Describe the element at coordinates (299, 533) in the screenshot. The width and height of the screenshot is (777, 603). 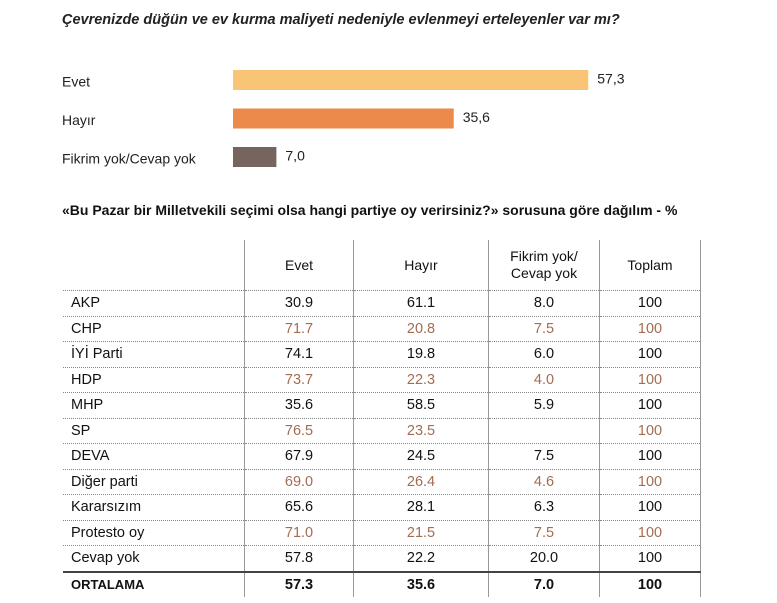
I see `cell: 71.0` at that location.